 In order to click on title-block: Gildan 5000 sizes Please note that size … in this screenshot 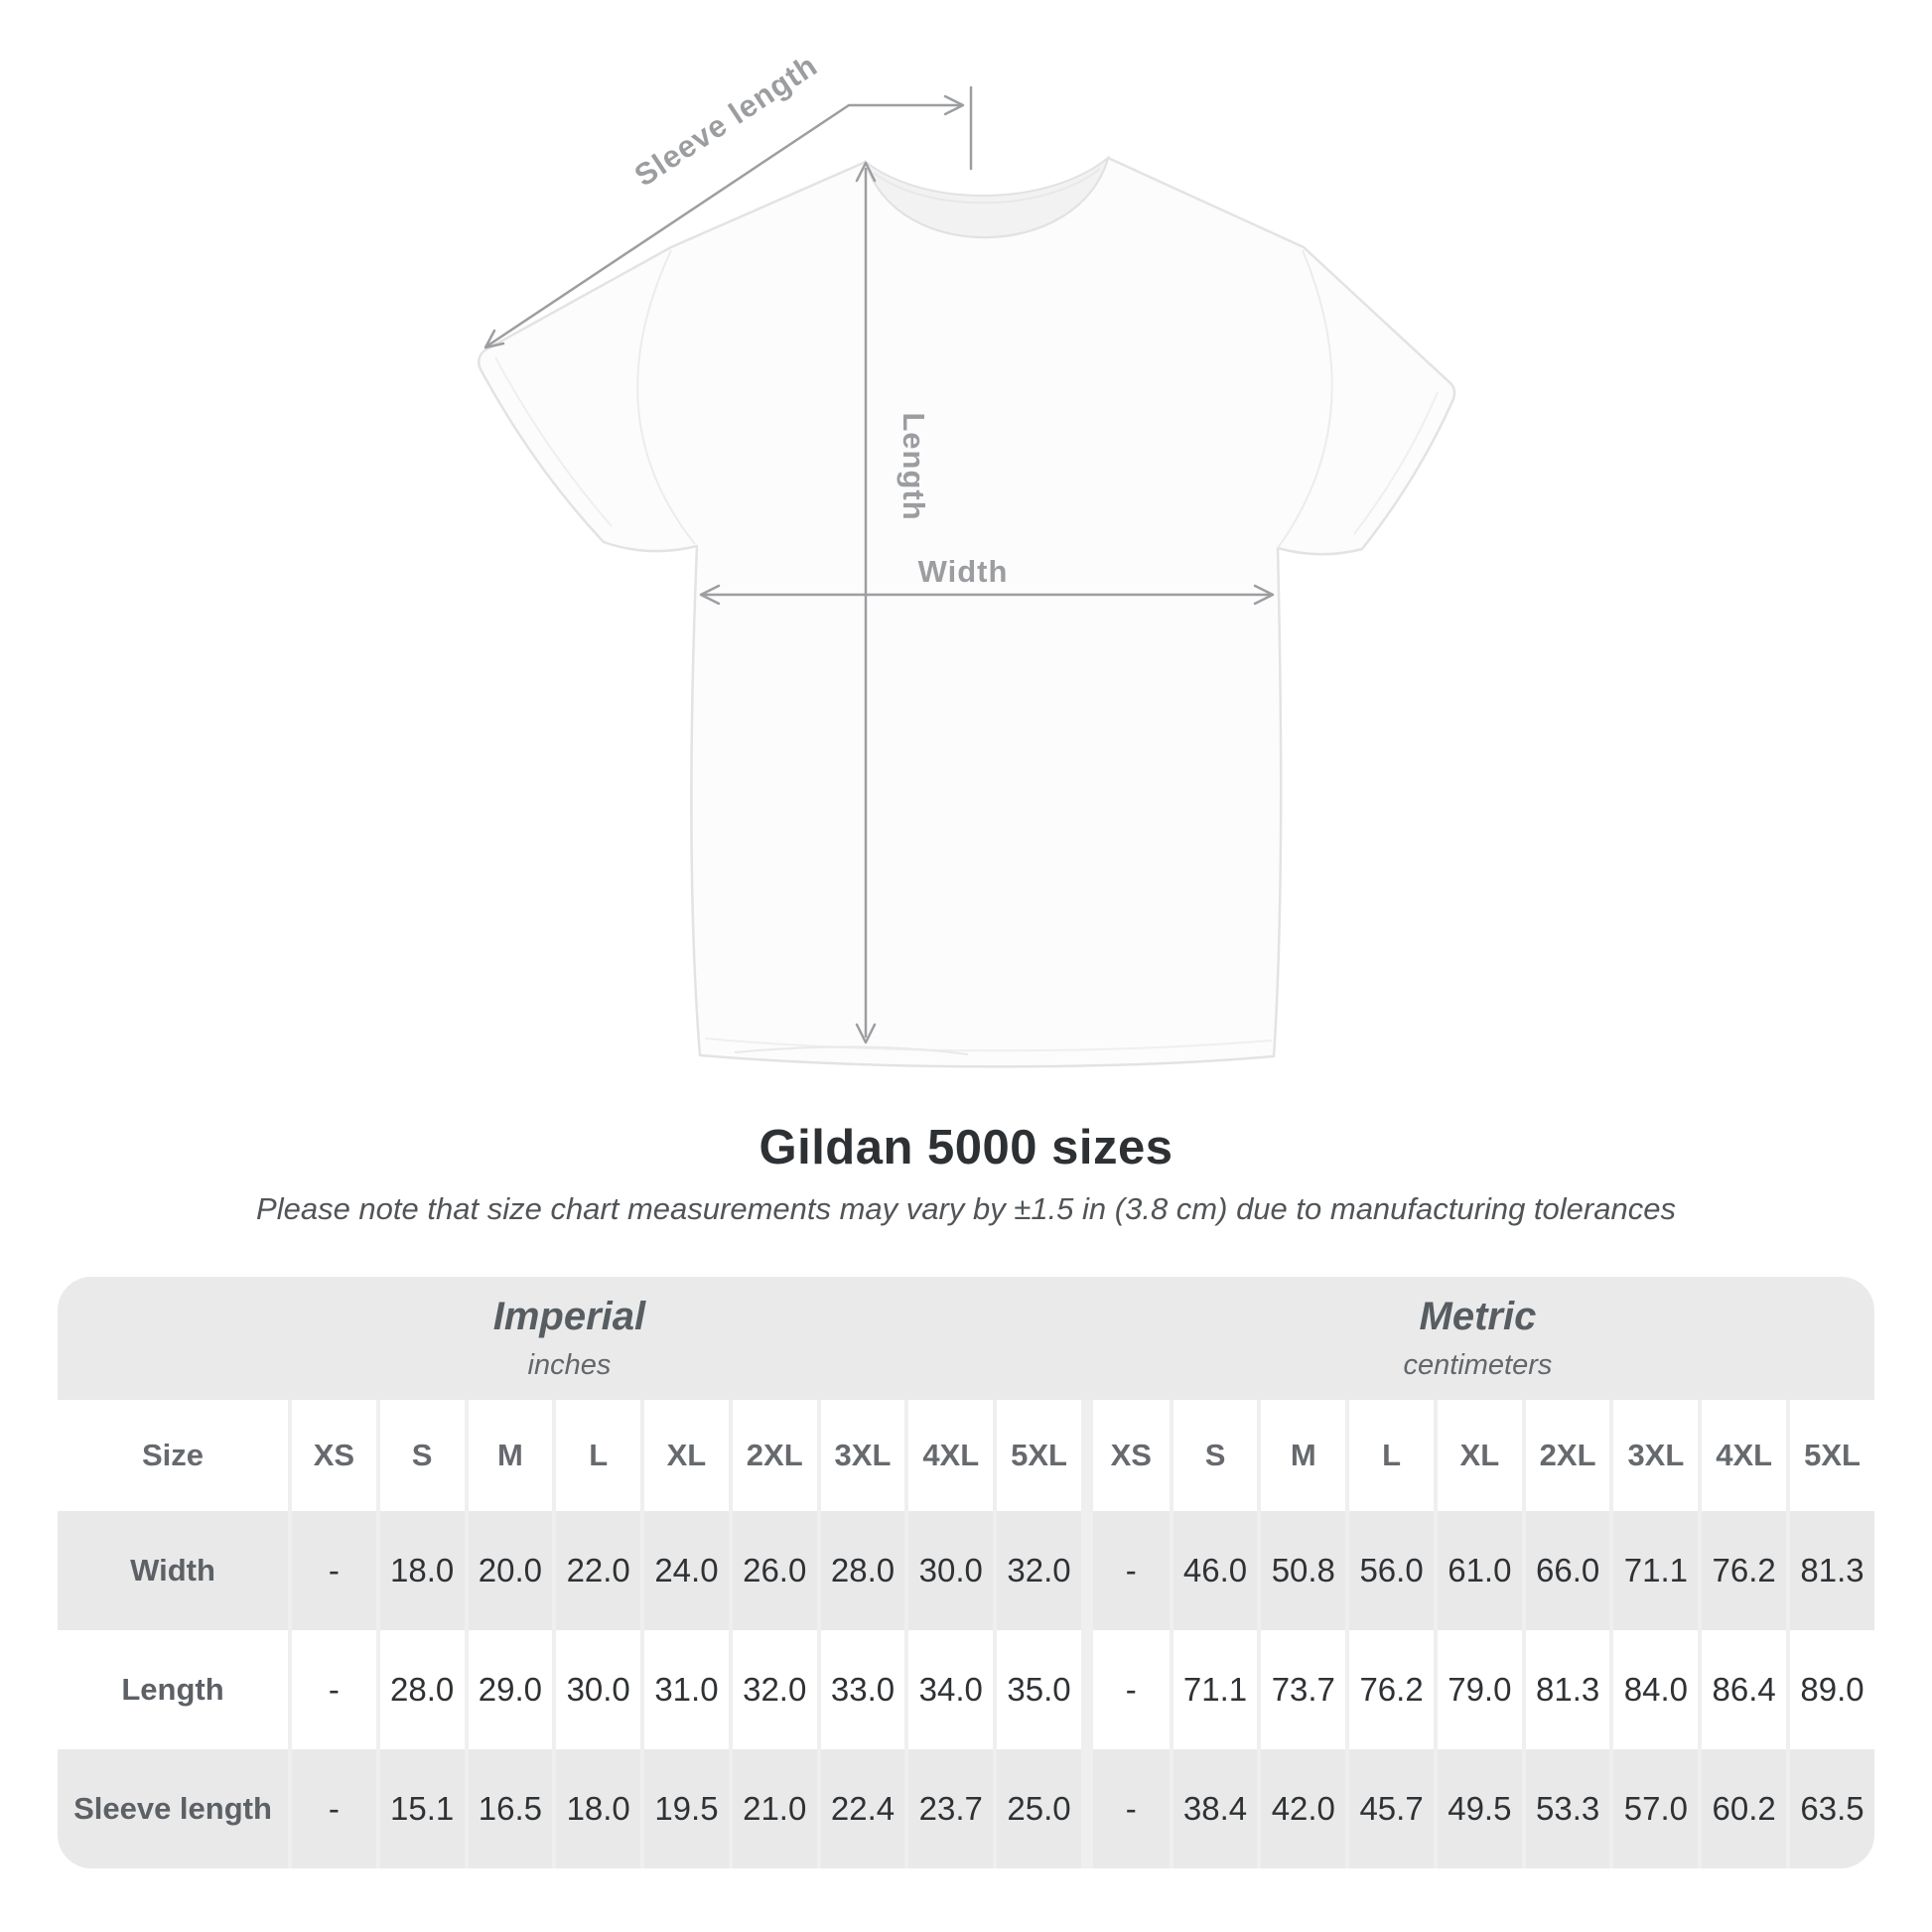, I will do `click(966, 1173)`.